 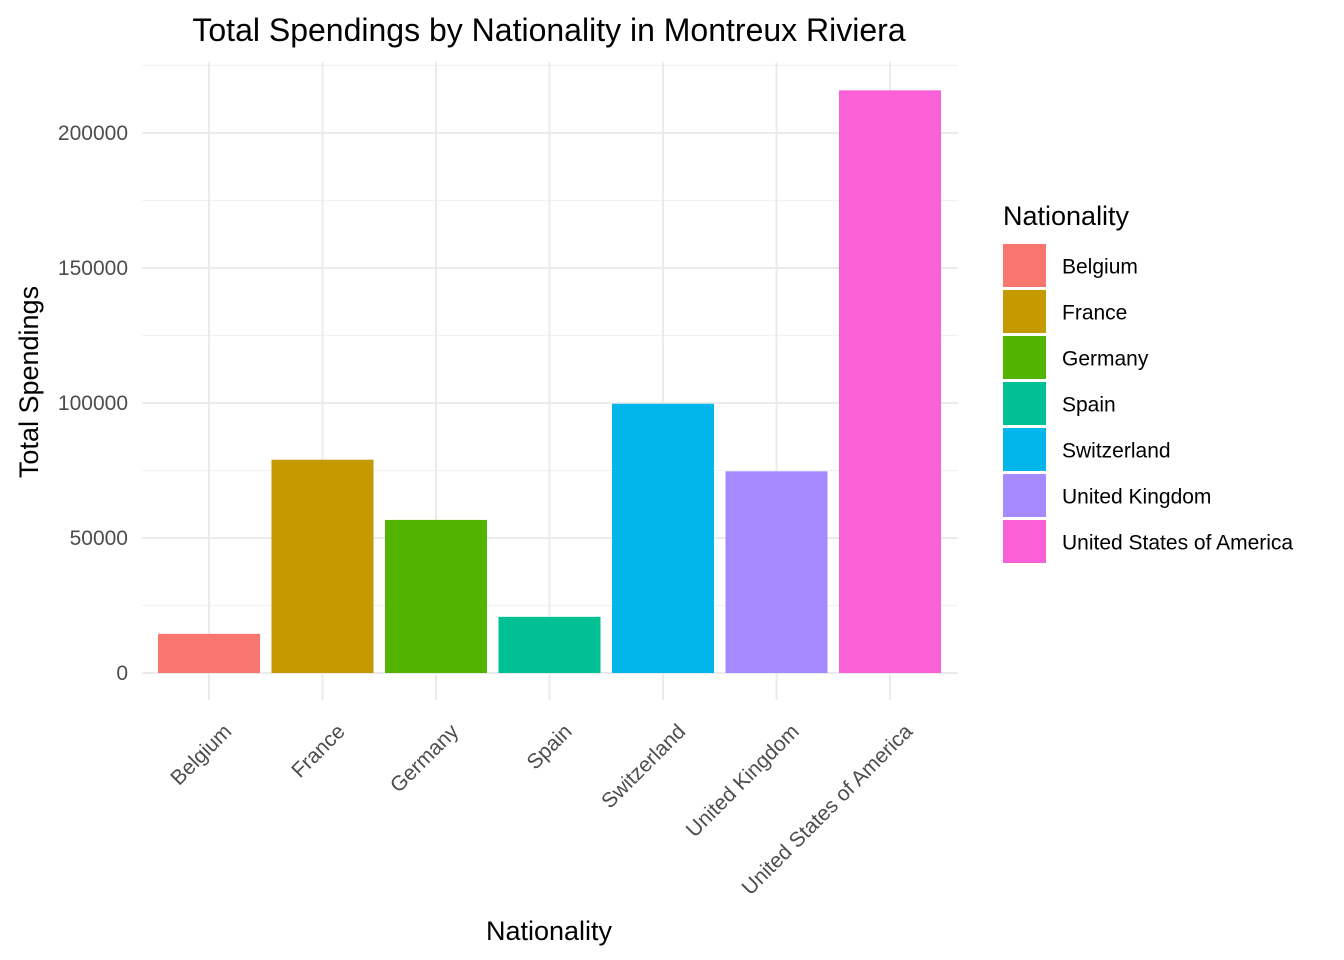 I want to click on bar-belgium, so click(x=209, y=653).